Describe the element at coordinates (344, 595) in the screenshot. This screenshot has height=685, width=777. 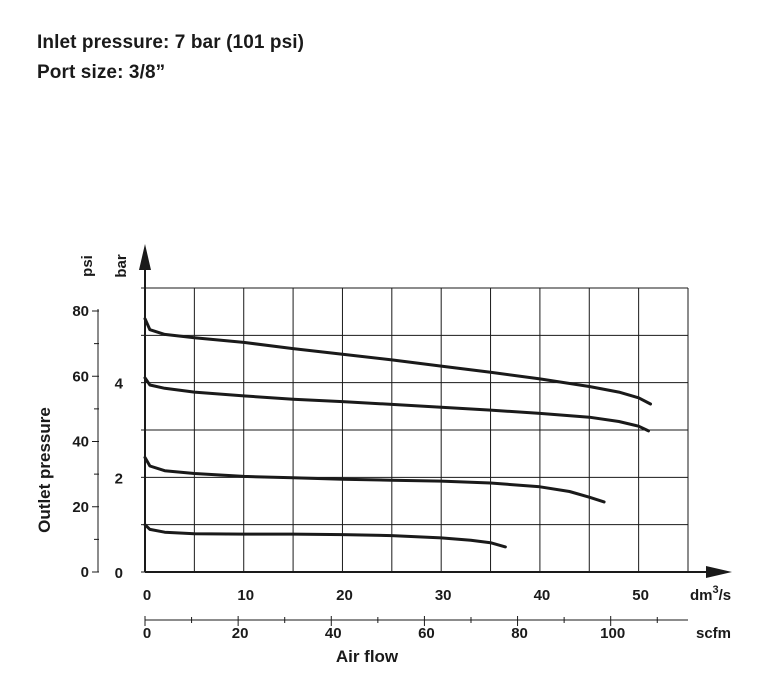
I see `dm3s-tick-label: 20` at that location.